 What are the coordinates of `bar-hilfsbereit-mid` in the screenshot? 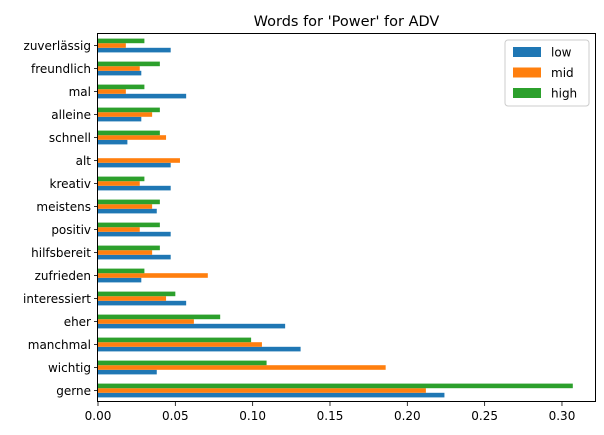 It's located at (125, 252).